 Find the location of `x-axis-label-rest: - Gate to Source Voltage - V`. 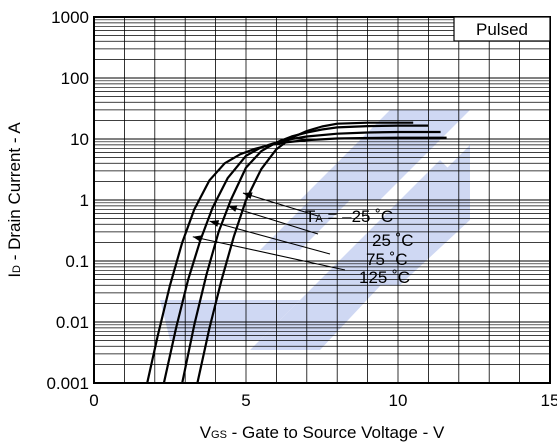

x-axis-label-rest: - Gate to Source Voltage - V is located at coordinates (336, 432).